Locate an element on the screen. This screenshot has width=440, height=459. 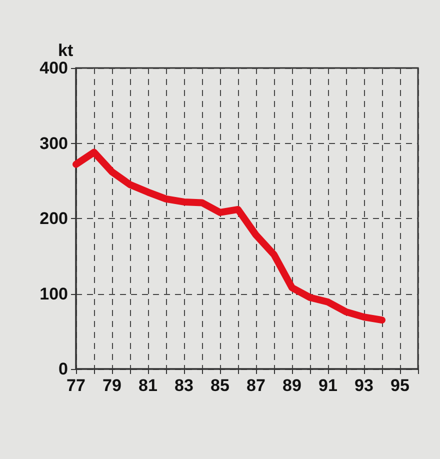
x-tick-label: 85 is located at coordinates (220, 385).